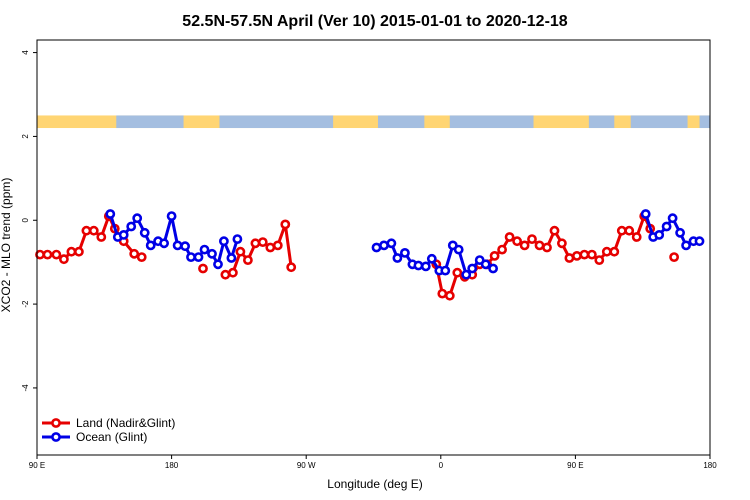  What do you see at coordinates (25, 136) in the screenshot?
I see `y-tick-label-1: 2` at bounding box center [25, 136].